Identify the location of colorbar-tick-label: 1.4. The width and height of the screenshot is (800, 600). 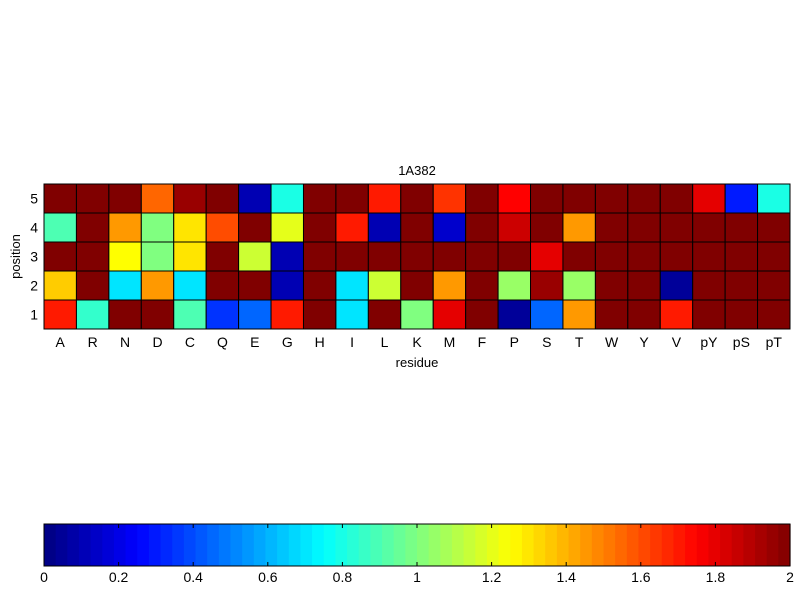
(566, 577).